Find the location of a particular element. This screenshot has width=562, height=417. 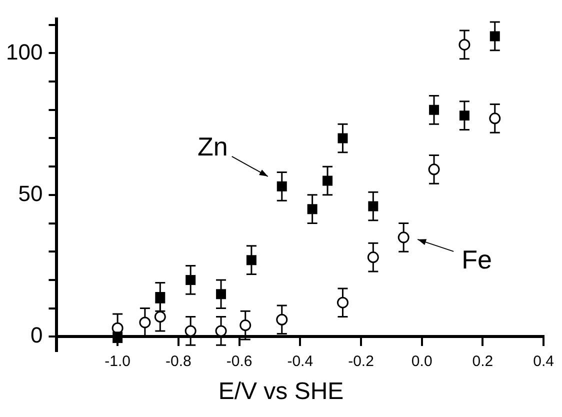

annotation: Fe is located at coordinates (477, 259).